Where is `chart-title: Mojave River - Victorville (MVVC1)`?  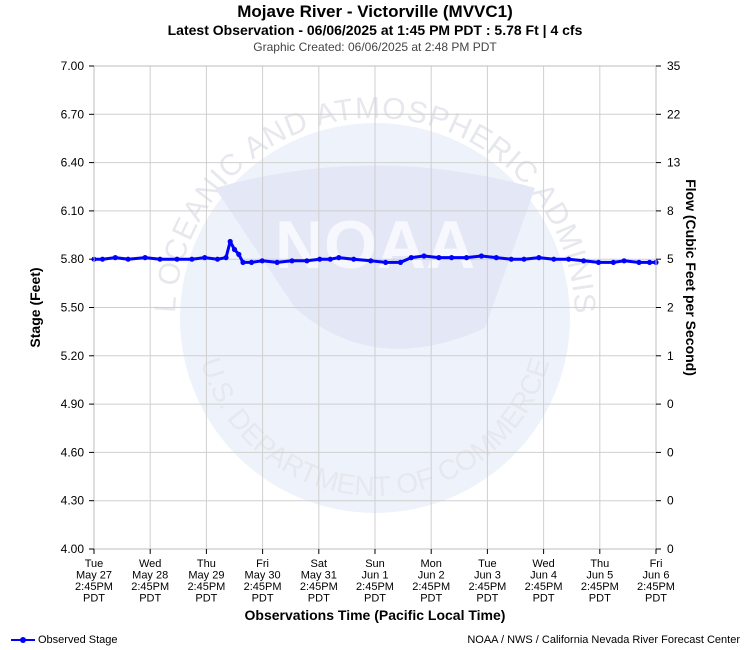 chart-title: Mojave River - Victorville (MVVC1) is located at coordinates (375, 11).